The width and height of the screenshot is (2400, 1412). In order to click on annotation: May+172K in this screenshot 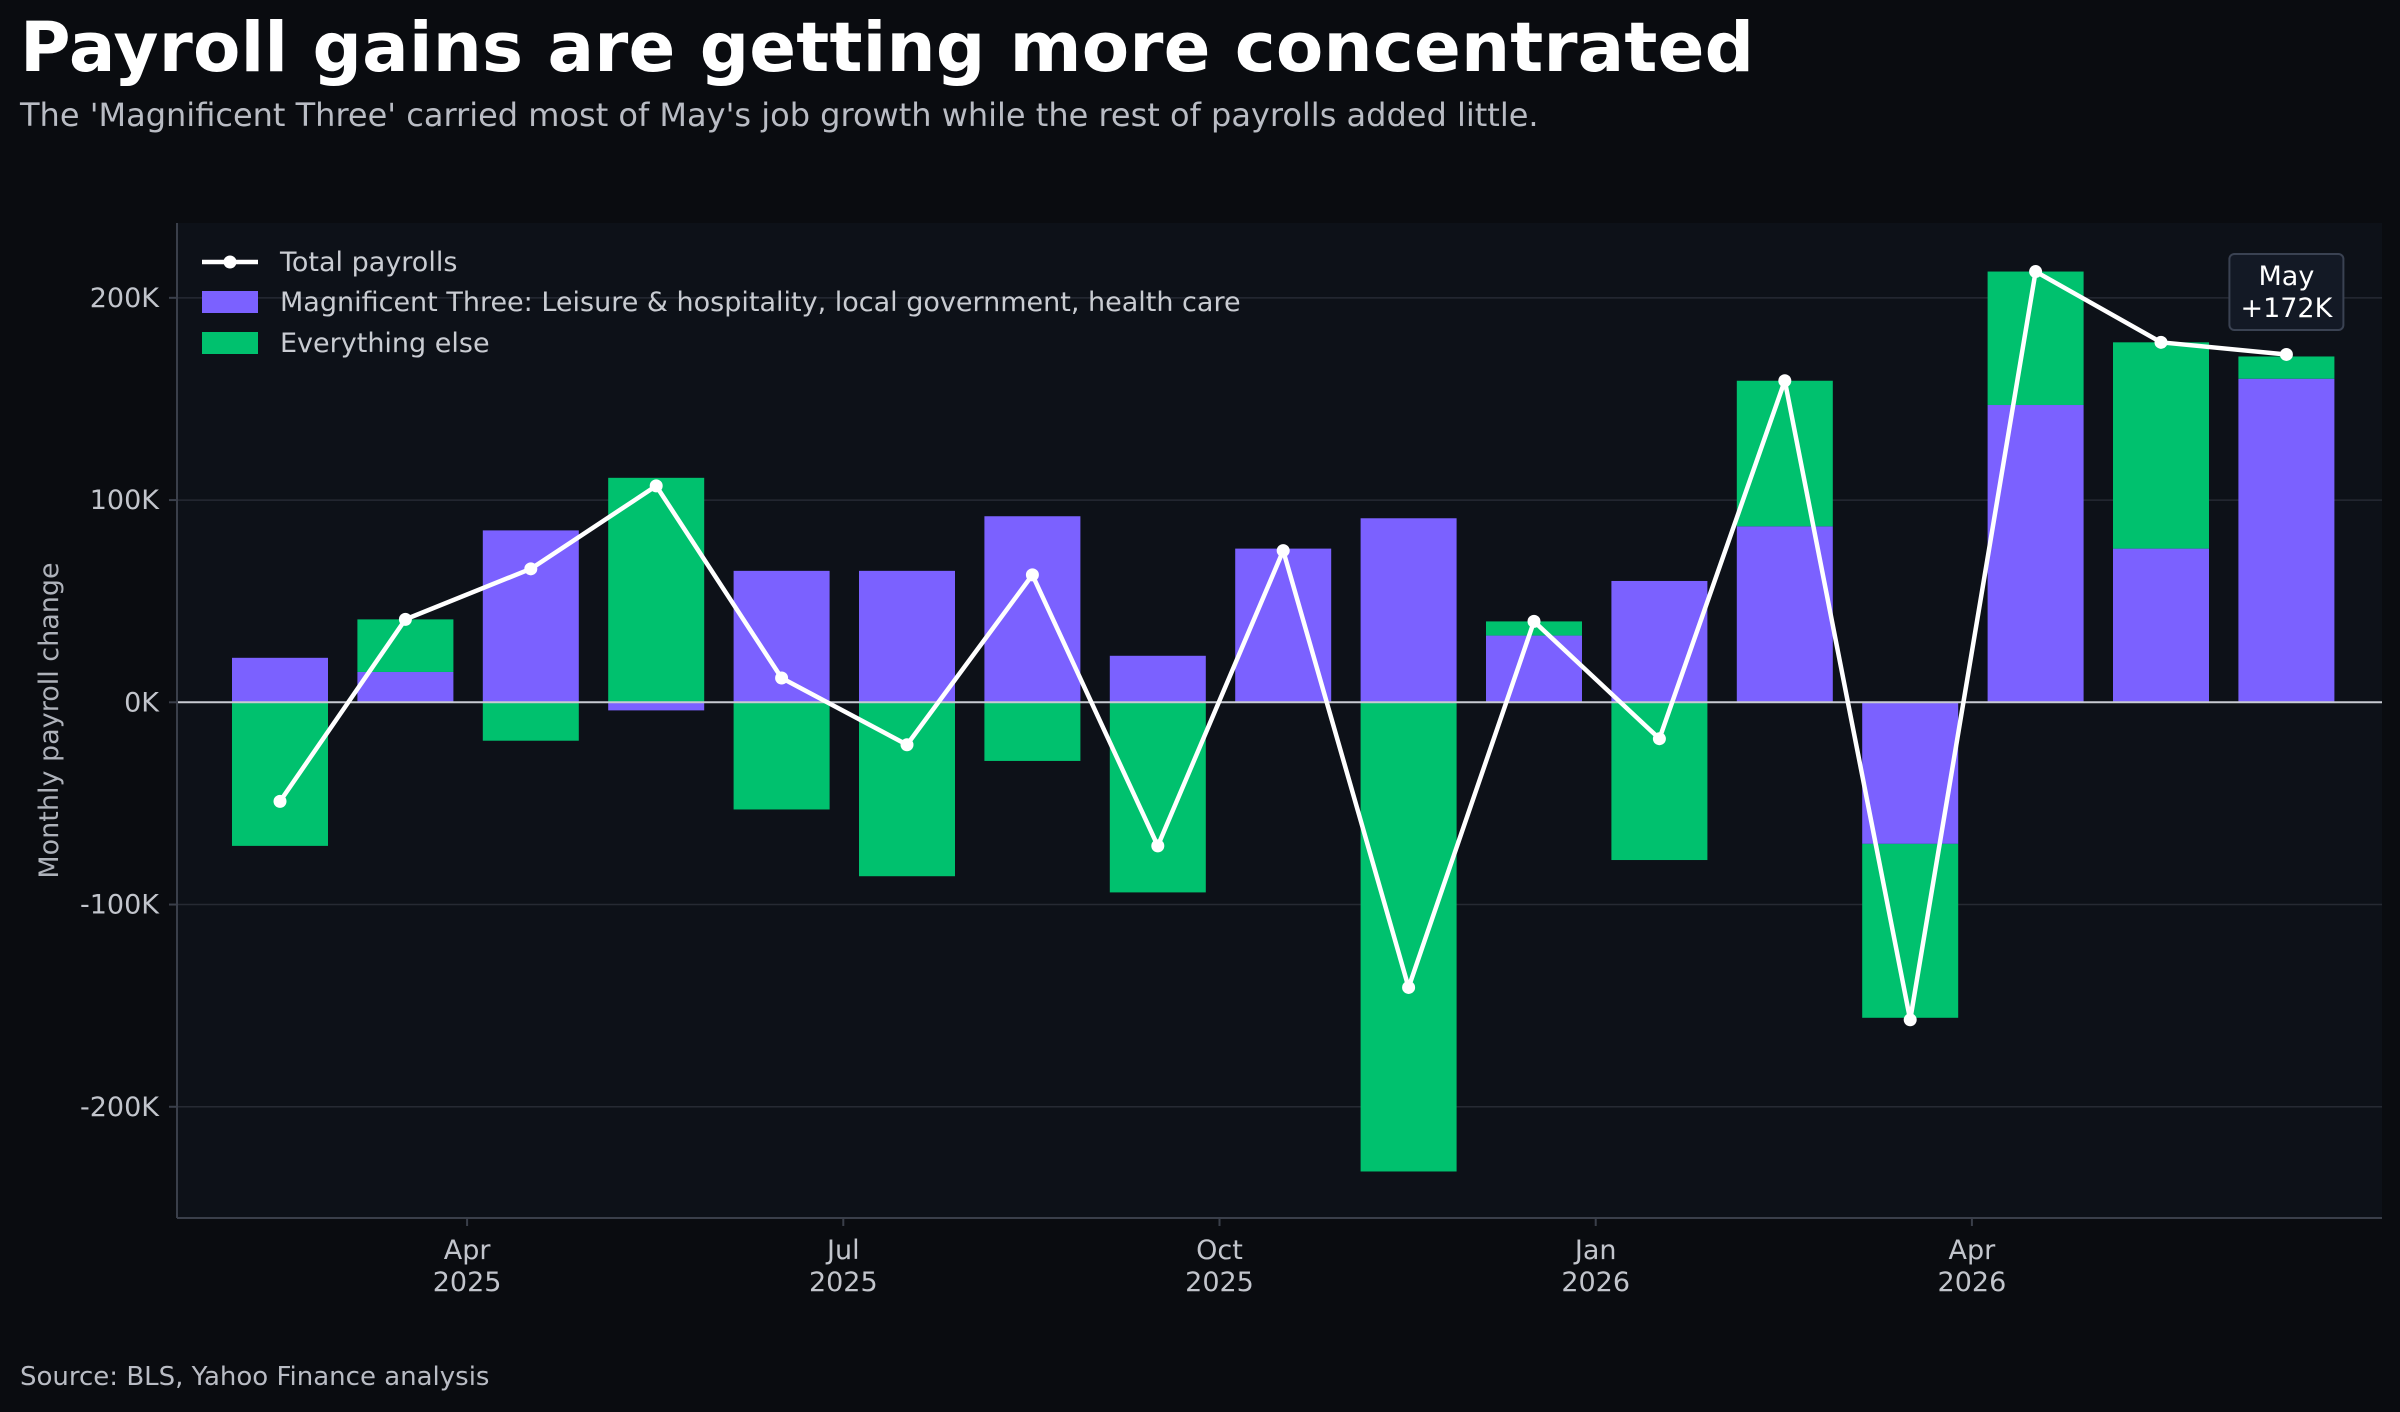, I will do `click(2286, 292)`.